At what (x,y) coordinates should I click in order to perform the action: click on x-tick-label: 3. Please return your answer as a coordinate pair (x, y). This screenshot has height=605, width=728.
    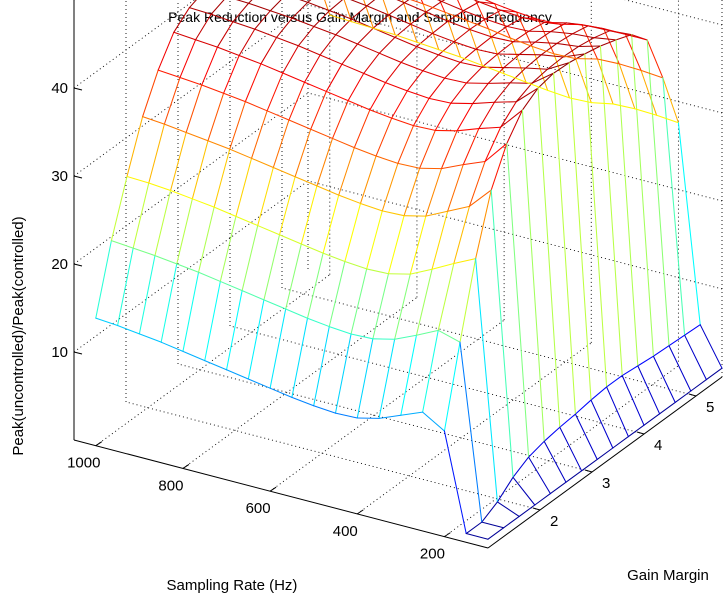
    Looking at the image, I should click on (606, 483).